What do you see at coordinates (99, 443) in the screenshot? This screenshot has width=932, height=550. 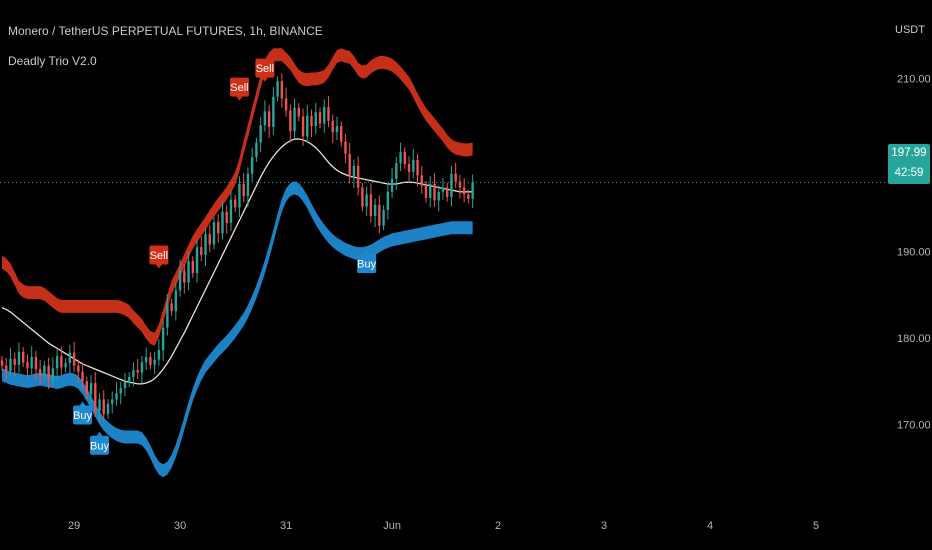 I see `buy-signal: Buy` at bounding box center [99, 443].